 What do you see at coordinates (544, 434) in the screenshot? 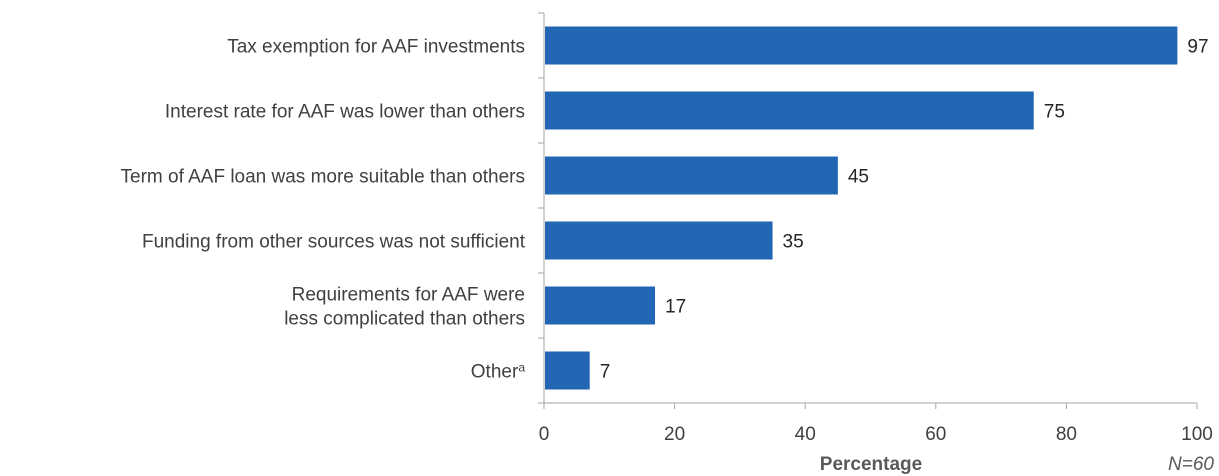
I see `x-tick-label: 0` at bounding box center [544, 434].